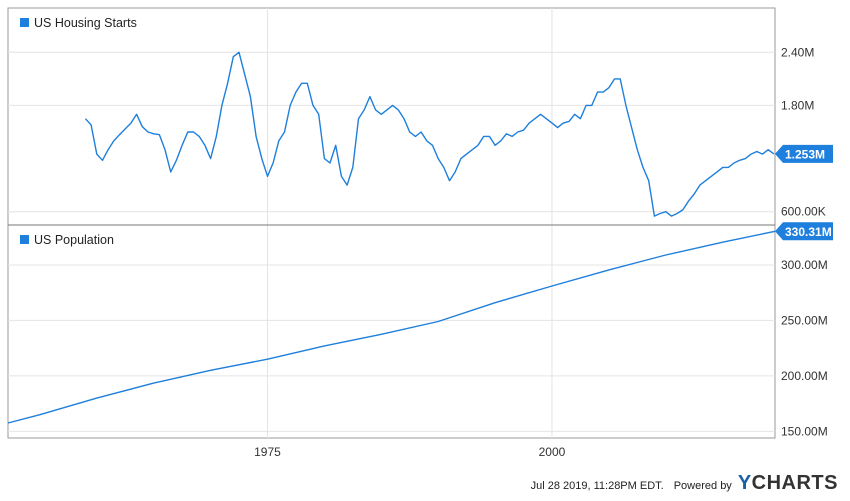 This screenshot has height=501, width=850. I want to click on ycharts-logo-y: Y, so click(744, 483).